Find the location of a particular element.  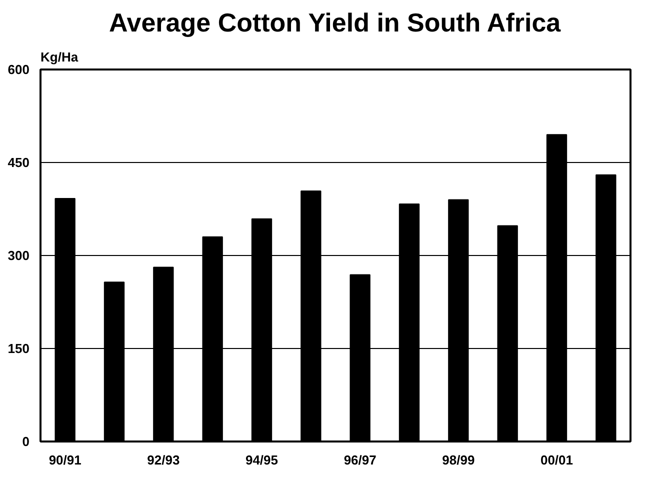

x-tick-label: 90/91 is located at coordinates (65, 460).